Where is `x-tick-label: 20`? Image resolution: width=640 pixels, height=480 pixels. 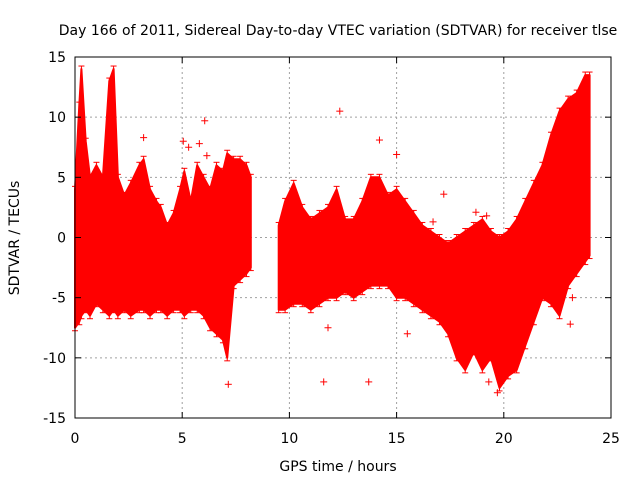
x-tick-label: 20 is located at coordinates (504, 439).